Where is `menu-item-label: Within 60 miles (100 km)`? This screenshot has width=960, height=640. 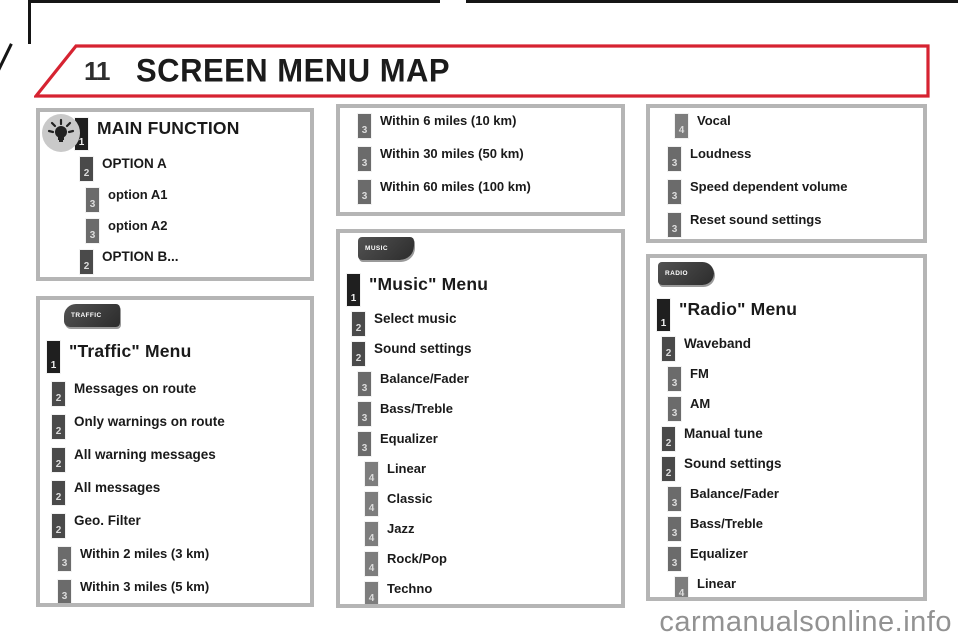 menu-item-label: Within 60 miles (100 km) is located at coordinates (455, 186).